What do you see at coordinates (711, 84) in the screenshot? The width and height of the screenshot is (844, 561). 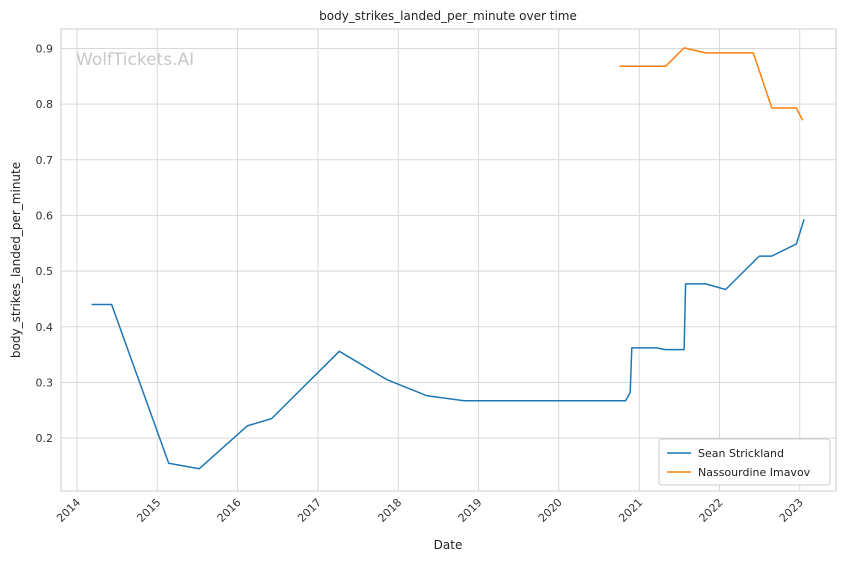 I see `series-line-nassourdine-imavov` at bounding box center [711, 84].